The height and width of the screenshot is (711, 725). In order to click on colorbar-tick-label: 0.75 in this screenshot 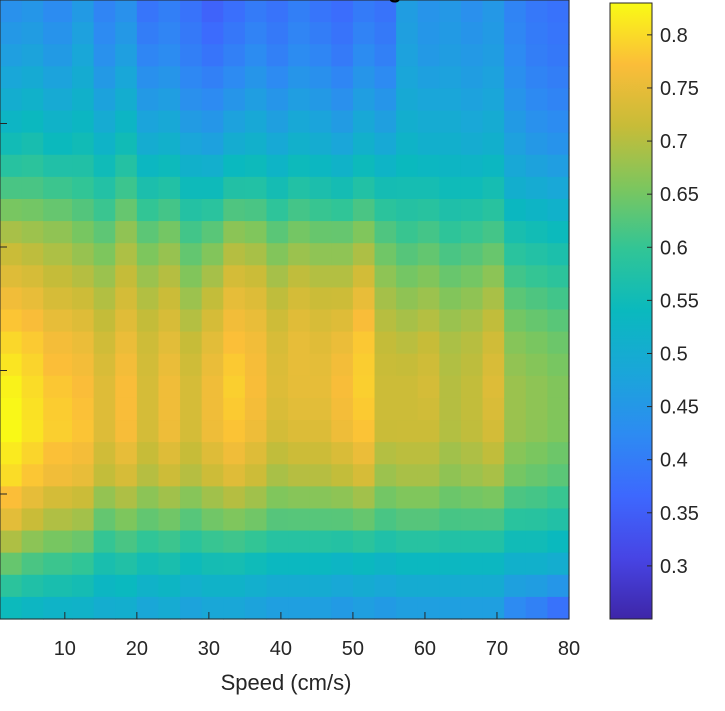, I will do `click(679, 89)`.